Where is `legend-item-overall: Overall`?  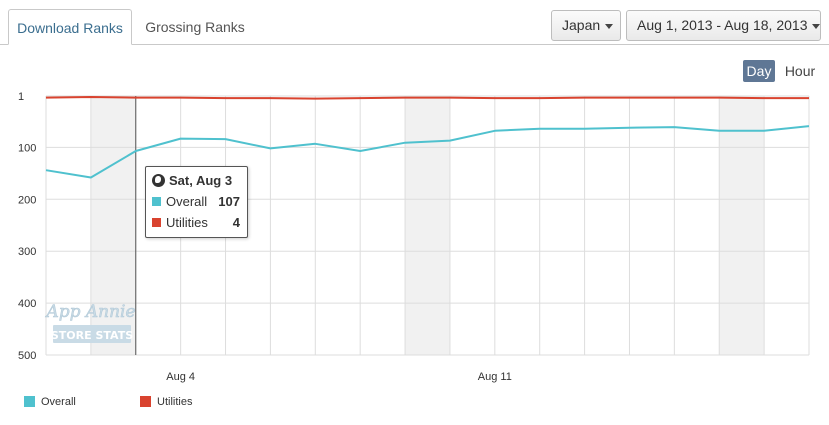 legend-item-overall: Overall is located at coordinates (50, 402).